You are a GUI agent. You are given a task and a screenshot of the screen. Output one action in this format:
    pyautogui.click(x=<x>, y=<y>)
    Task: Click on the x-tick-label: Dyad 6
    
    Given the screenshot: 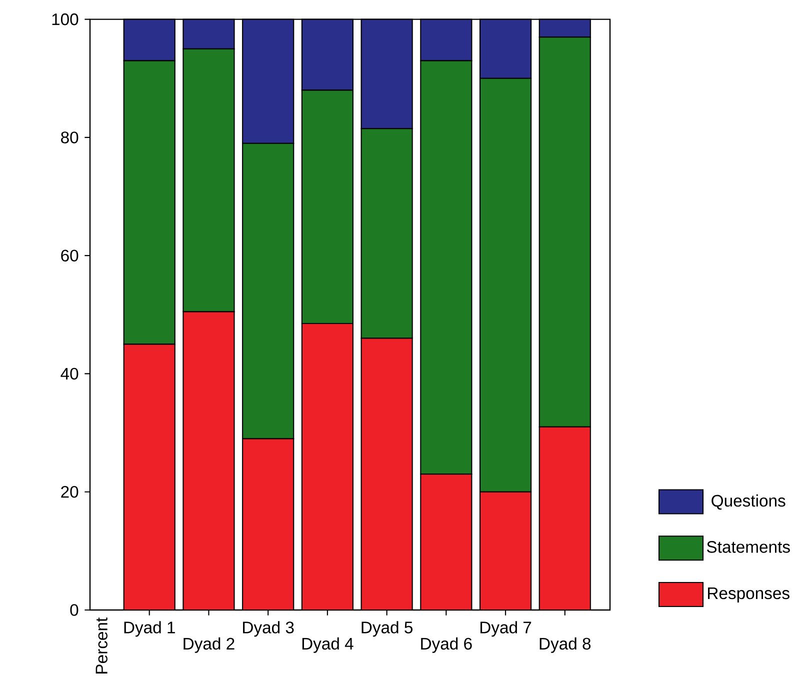 What is the action you would take?
    pyautogui.click(x=446, y=645)
    